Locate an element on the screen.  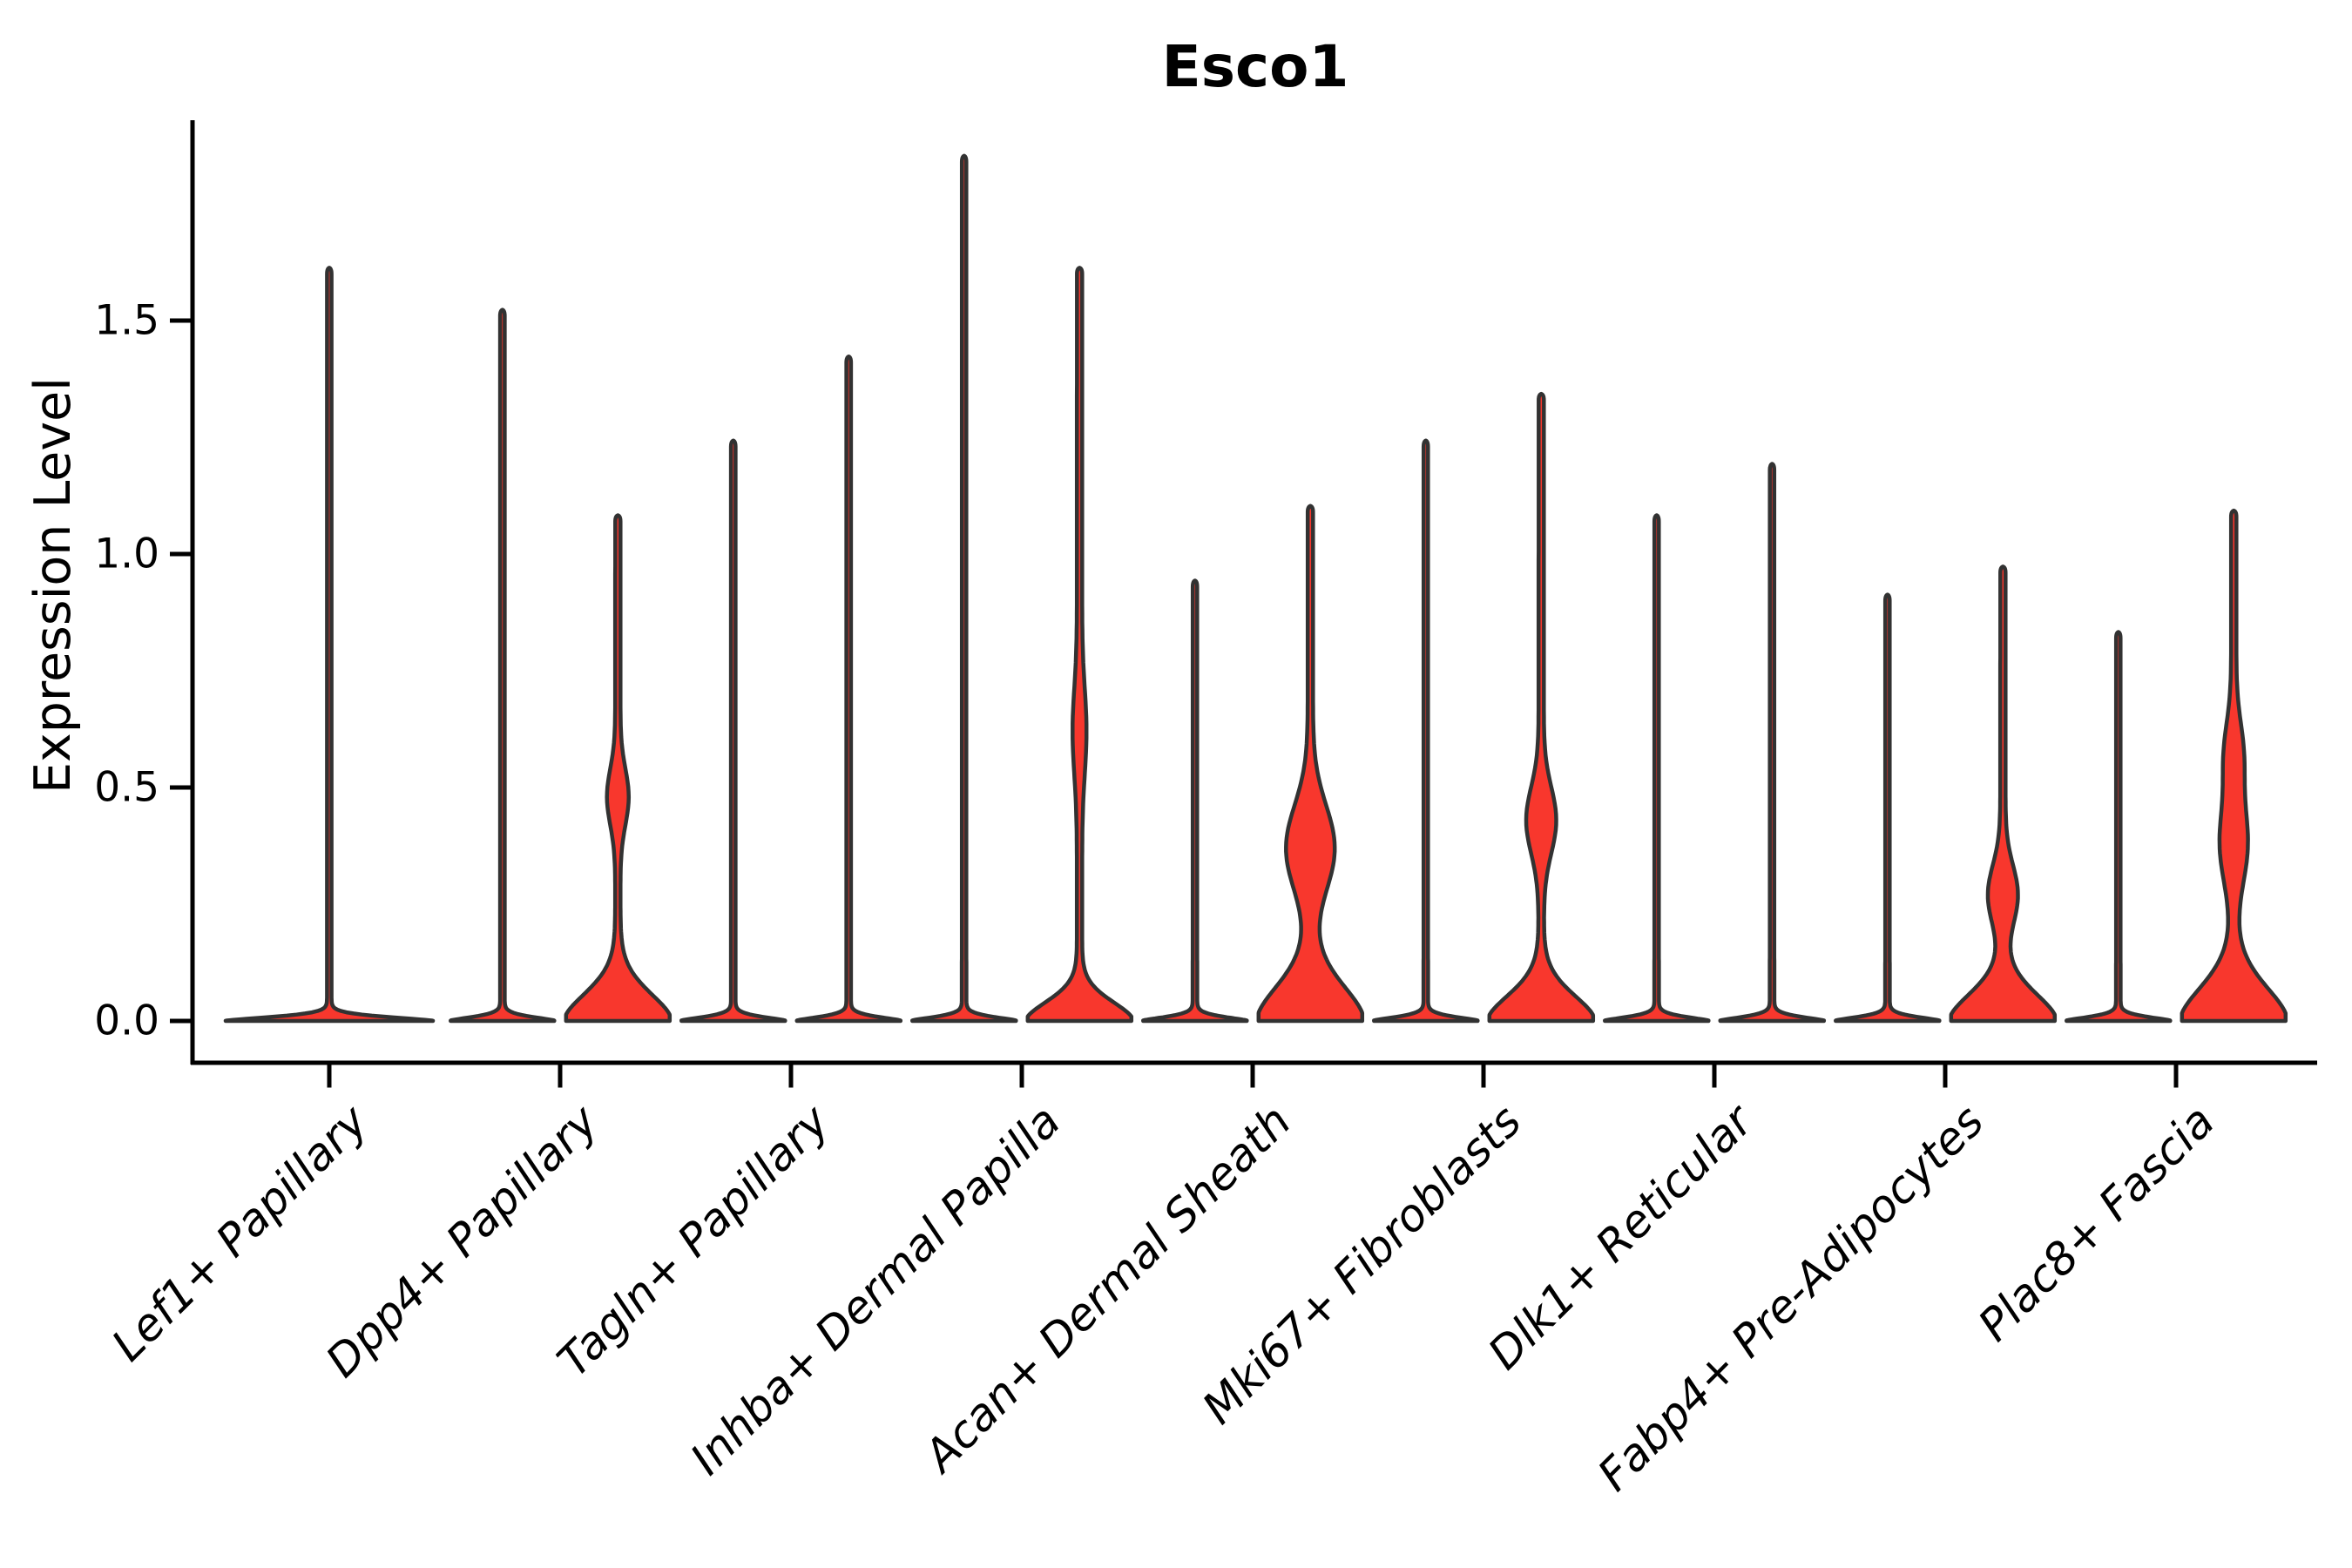
violin-plac8-fascia-left is located at coordinates (2119, 827).